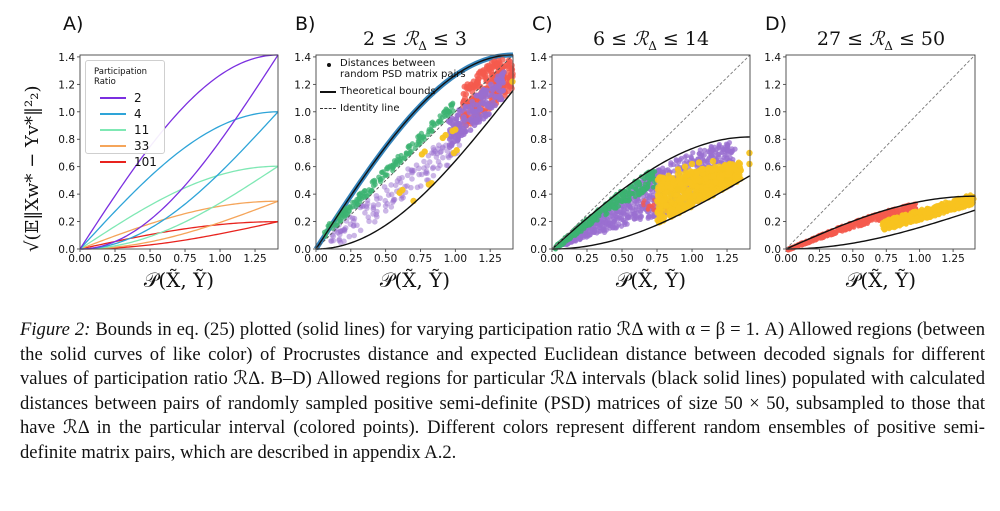  Describe the element at coordinates (329, 91) in the screenshot. I see `solid-line-icon` at that location.